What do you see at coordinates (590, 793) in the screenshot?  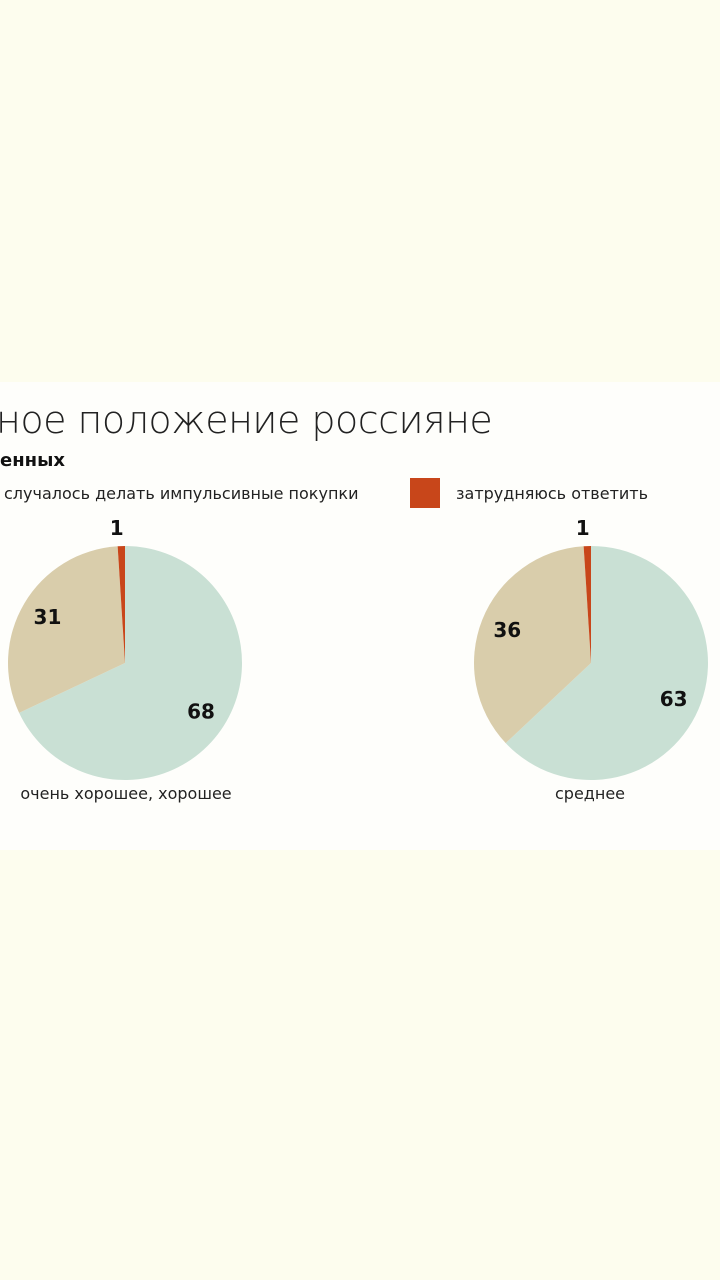 I see `pie-caption-average: среднее` at bounding box center [590, 793].